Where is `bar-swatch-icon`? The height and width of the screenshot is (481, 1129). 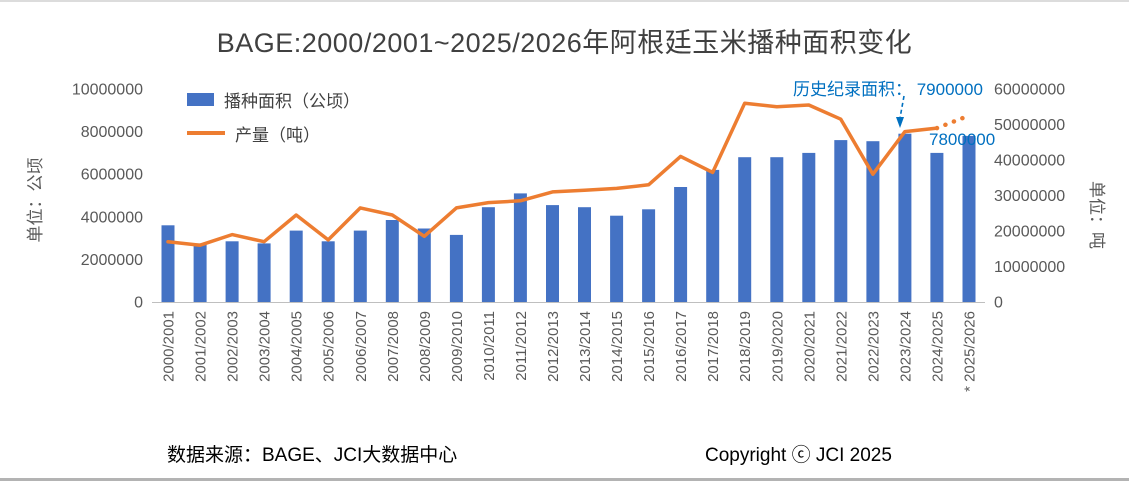 bar-swatch-icon is located at coordinates (200, 99).